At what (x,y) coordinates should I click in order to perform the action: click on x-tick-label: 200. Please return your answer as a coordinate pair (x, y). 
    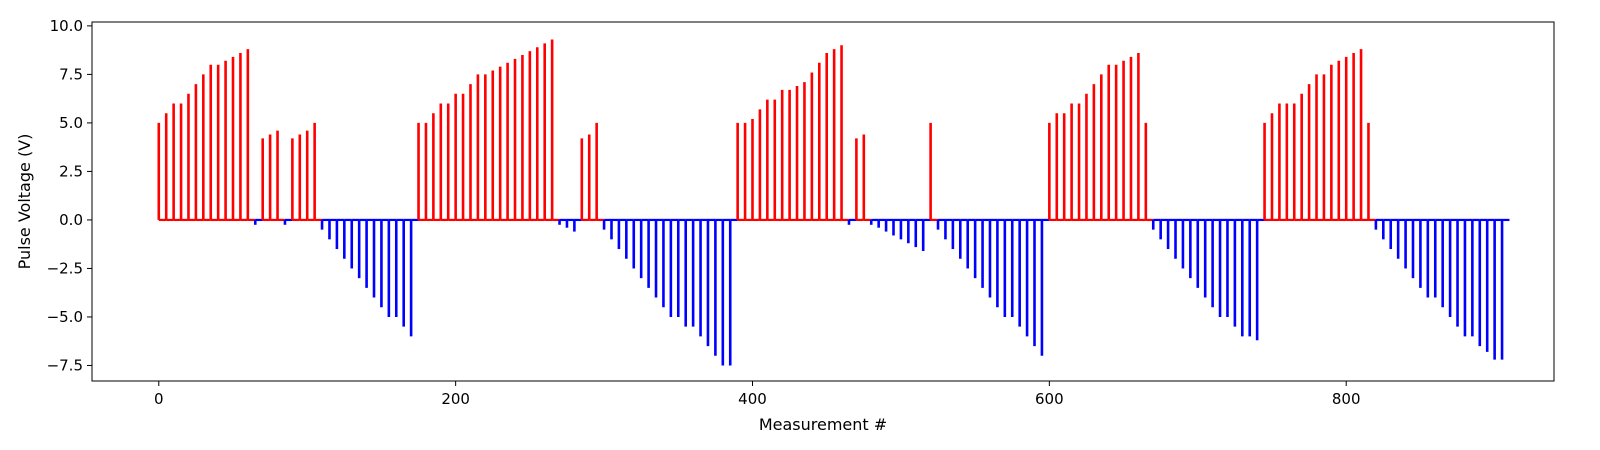
    Looking at the image, I should click on (455, 399).